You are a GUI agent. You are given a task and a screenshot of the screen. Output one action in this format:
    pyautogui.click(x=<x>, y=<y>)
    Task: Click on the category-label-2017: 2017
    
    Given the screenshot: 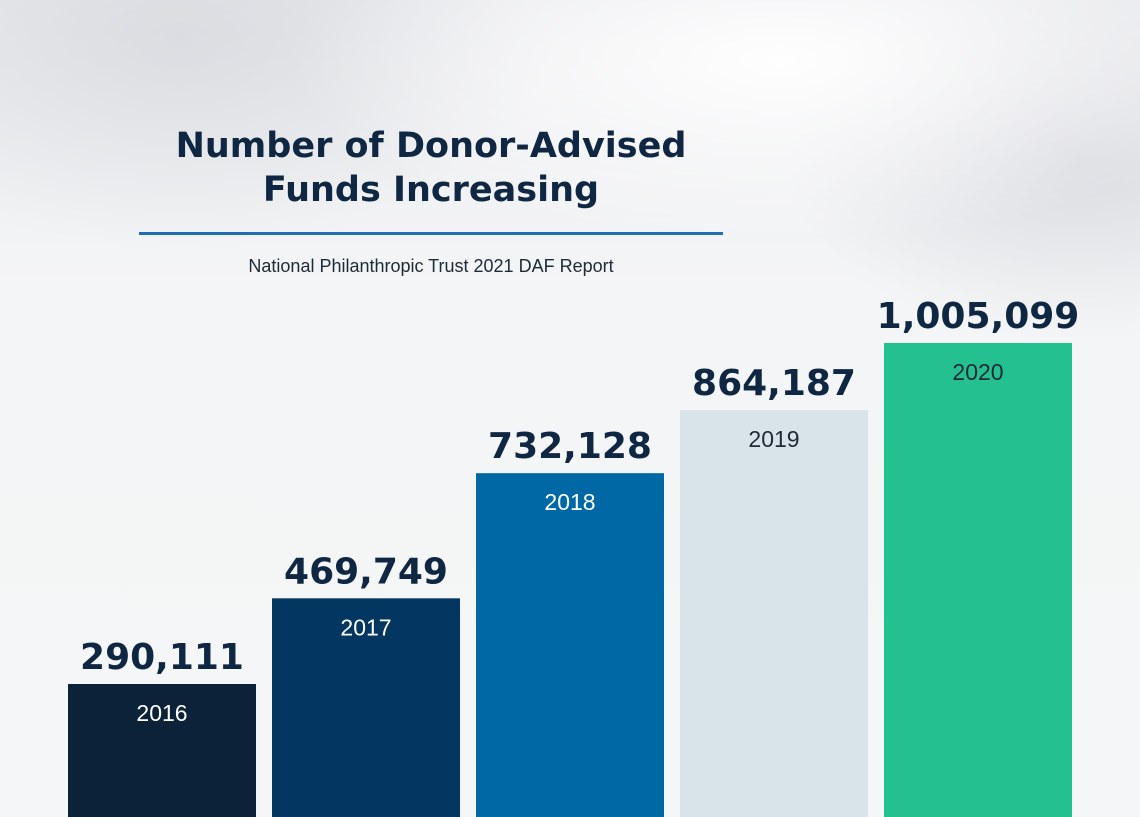 What is the action you would take?
    pyautogui.click(x=365, y=627)
    